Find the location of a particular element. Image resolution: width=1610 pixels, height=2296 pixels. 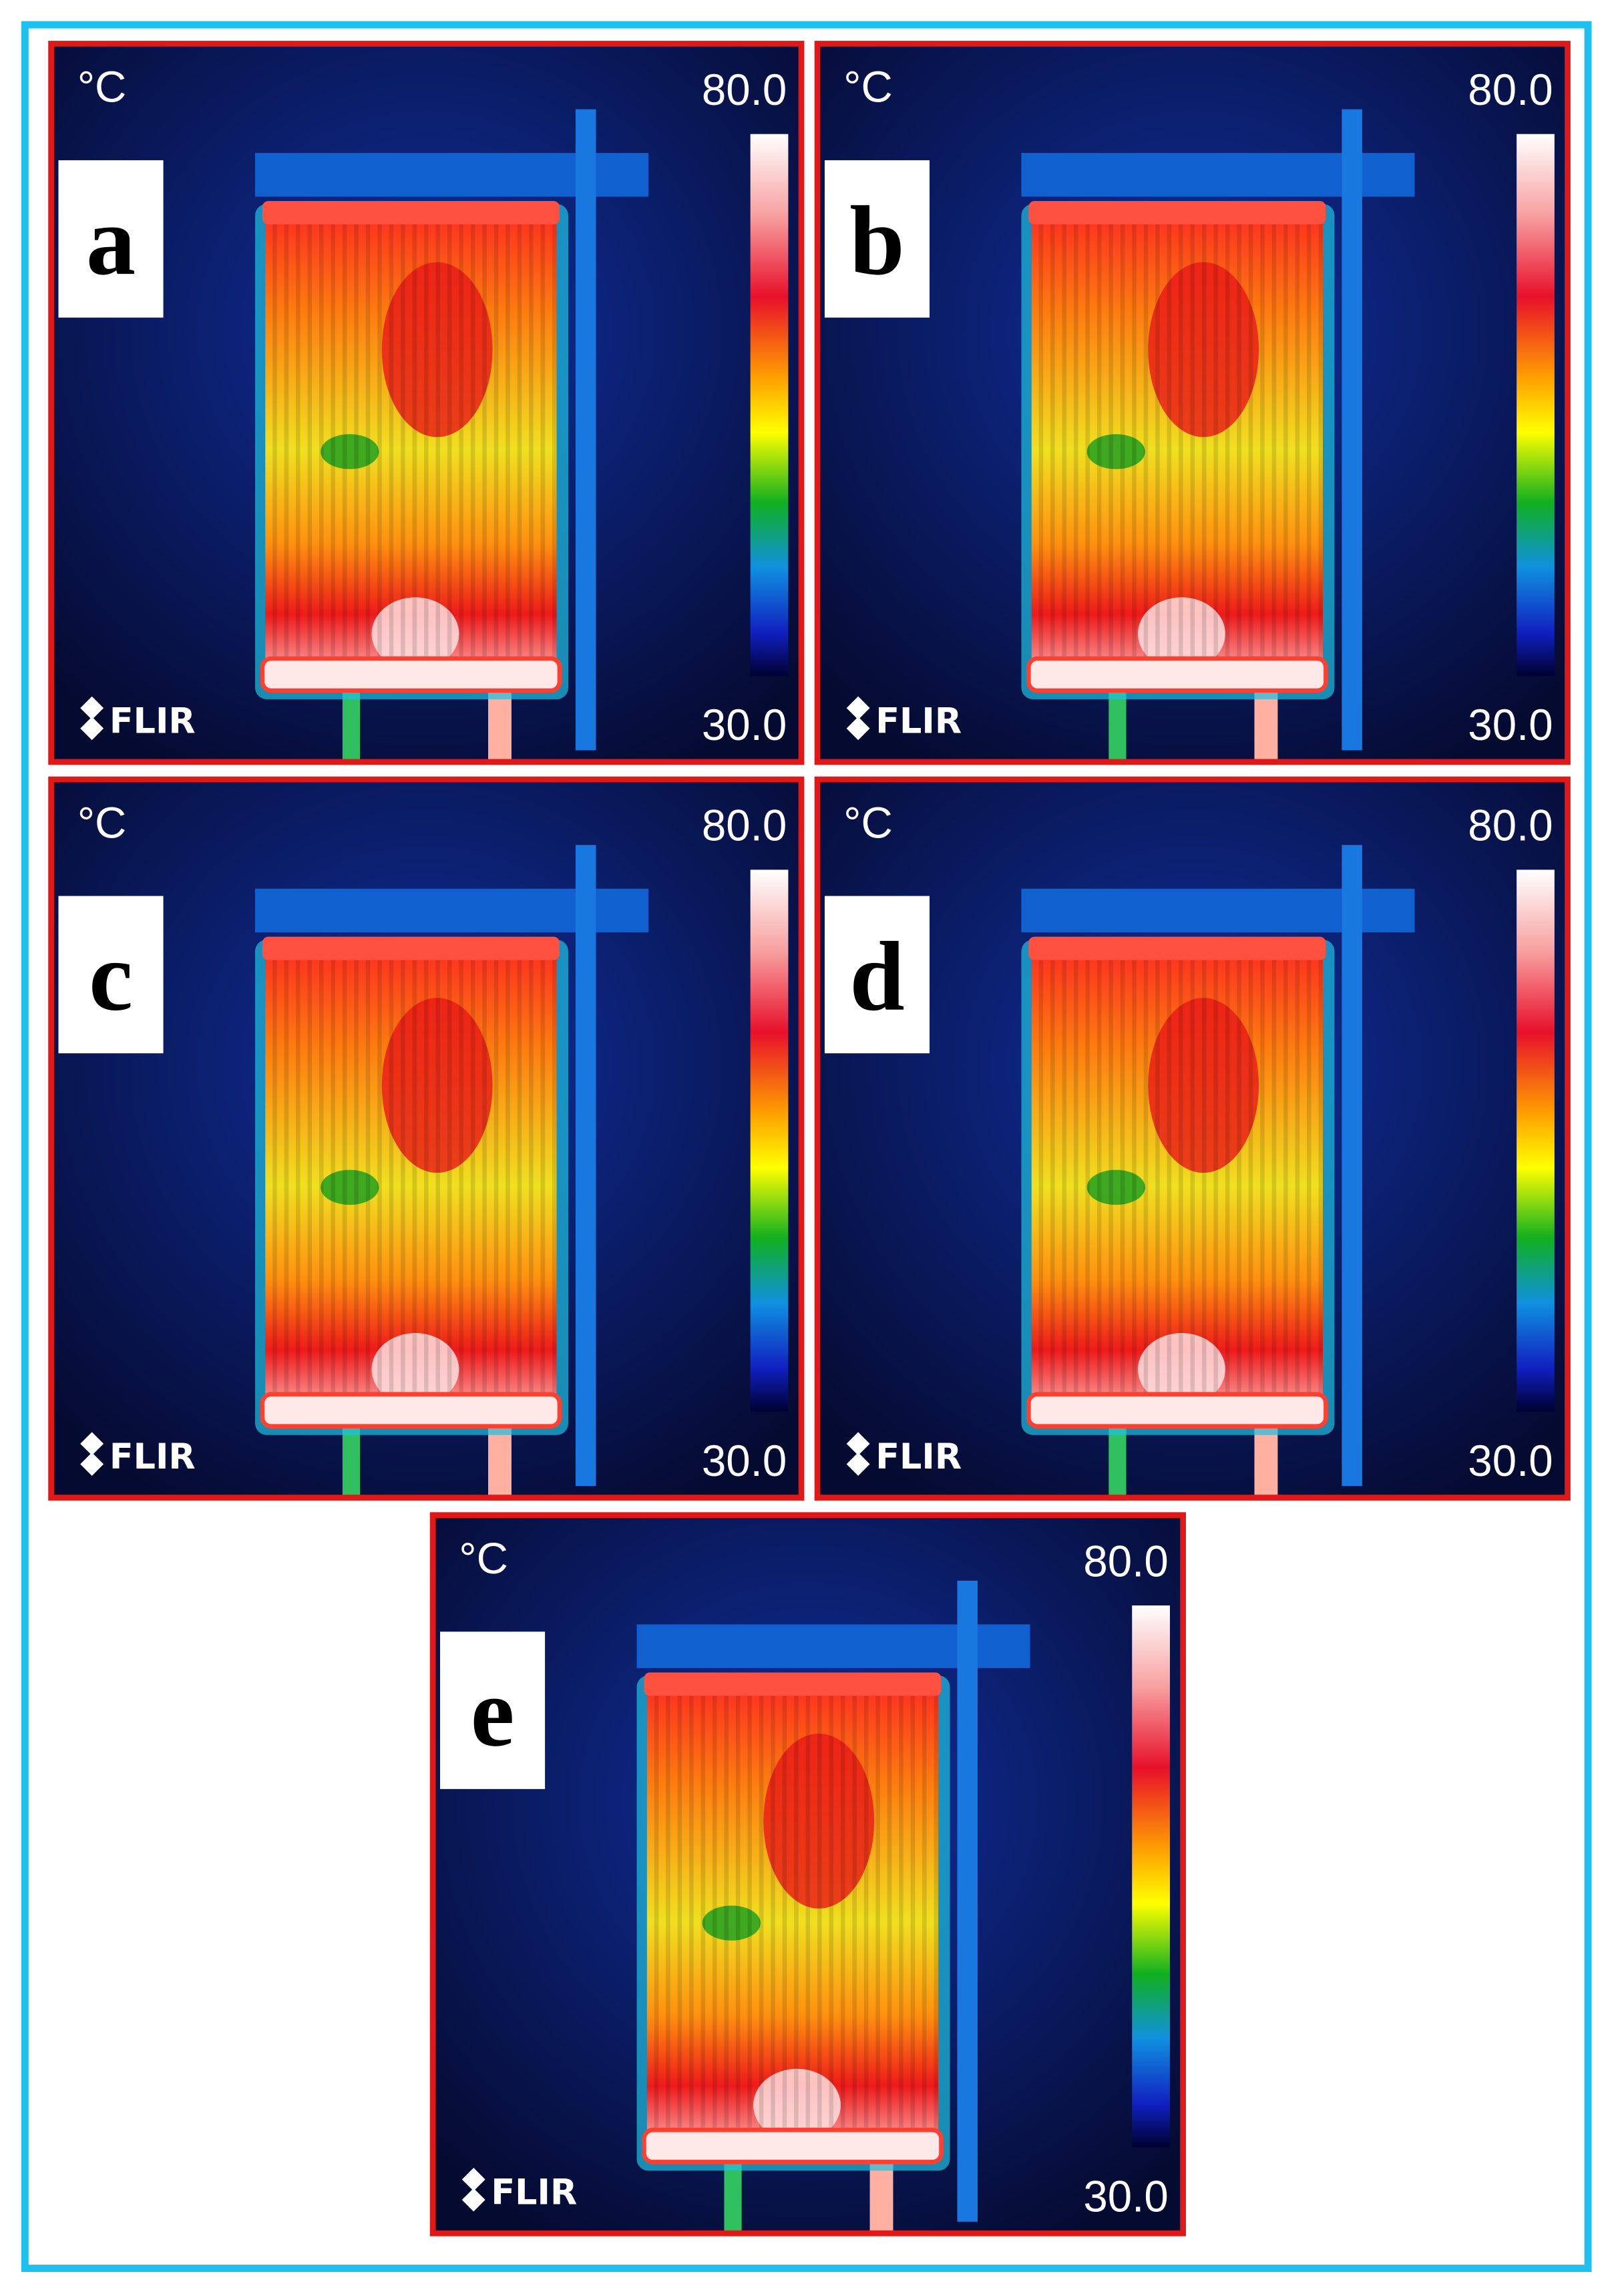

panel-label: c is located at coordinates (111, 977).